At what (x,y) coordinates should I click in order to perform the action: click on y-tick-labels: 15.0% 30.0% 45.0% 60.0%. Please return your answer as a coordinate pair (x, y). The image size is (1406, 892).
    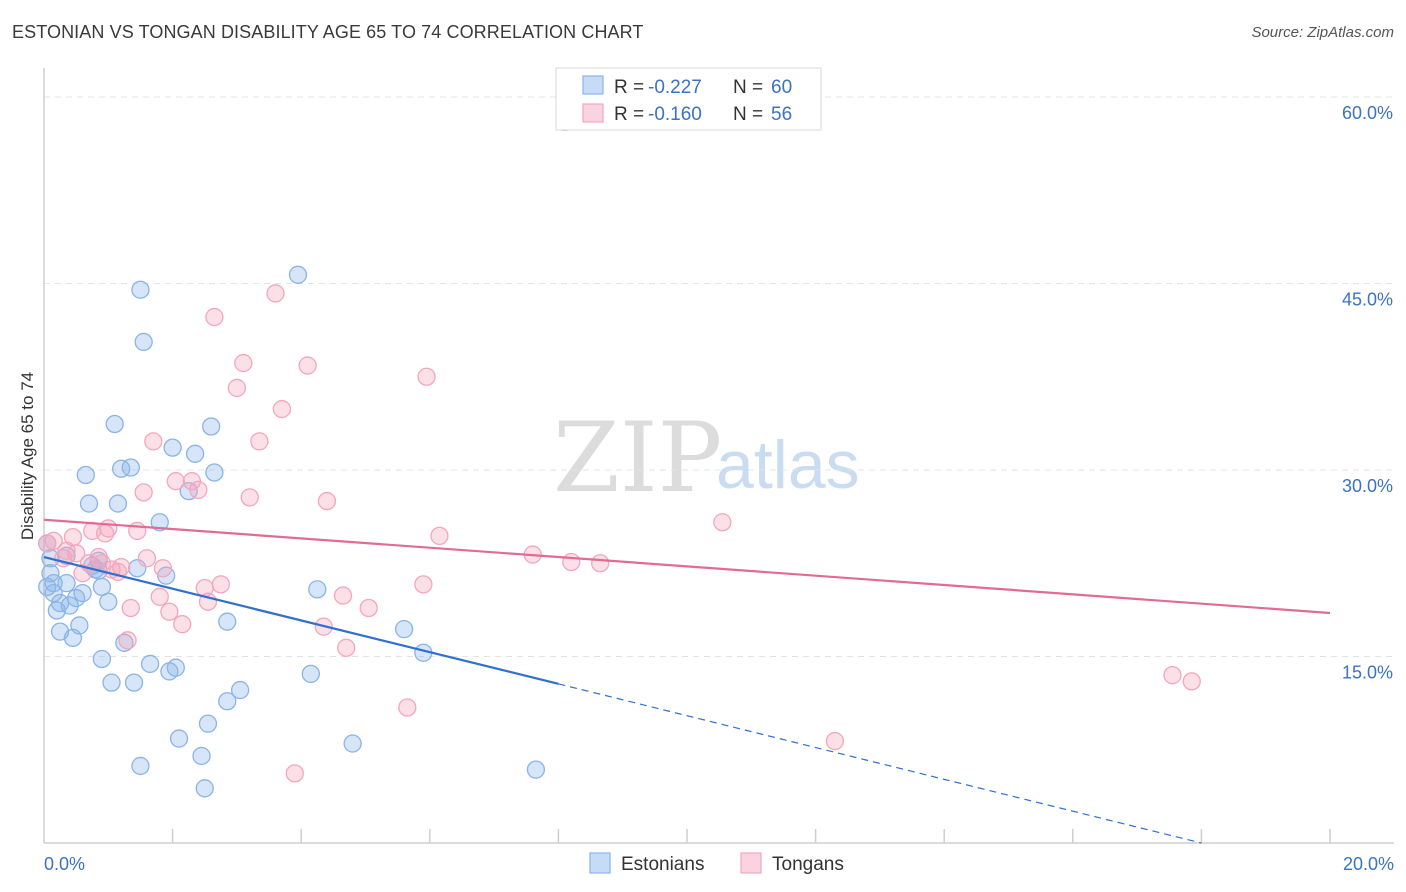
    Looking at the image, I should click on (1367, 393).